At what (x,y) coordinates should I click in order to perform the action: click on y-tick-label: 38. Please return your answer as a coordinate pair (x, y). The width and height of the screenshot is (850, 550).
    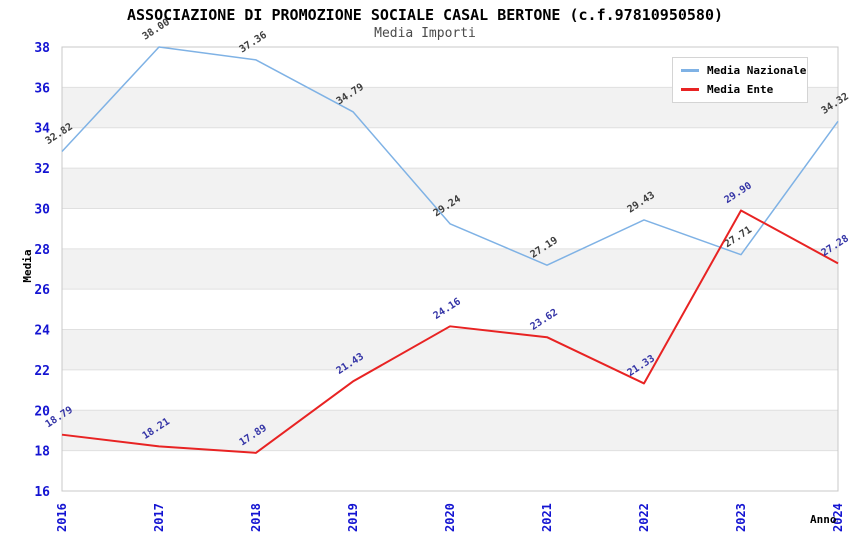
    Looking at the image, I should click on (42, 48).